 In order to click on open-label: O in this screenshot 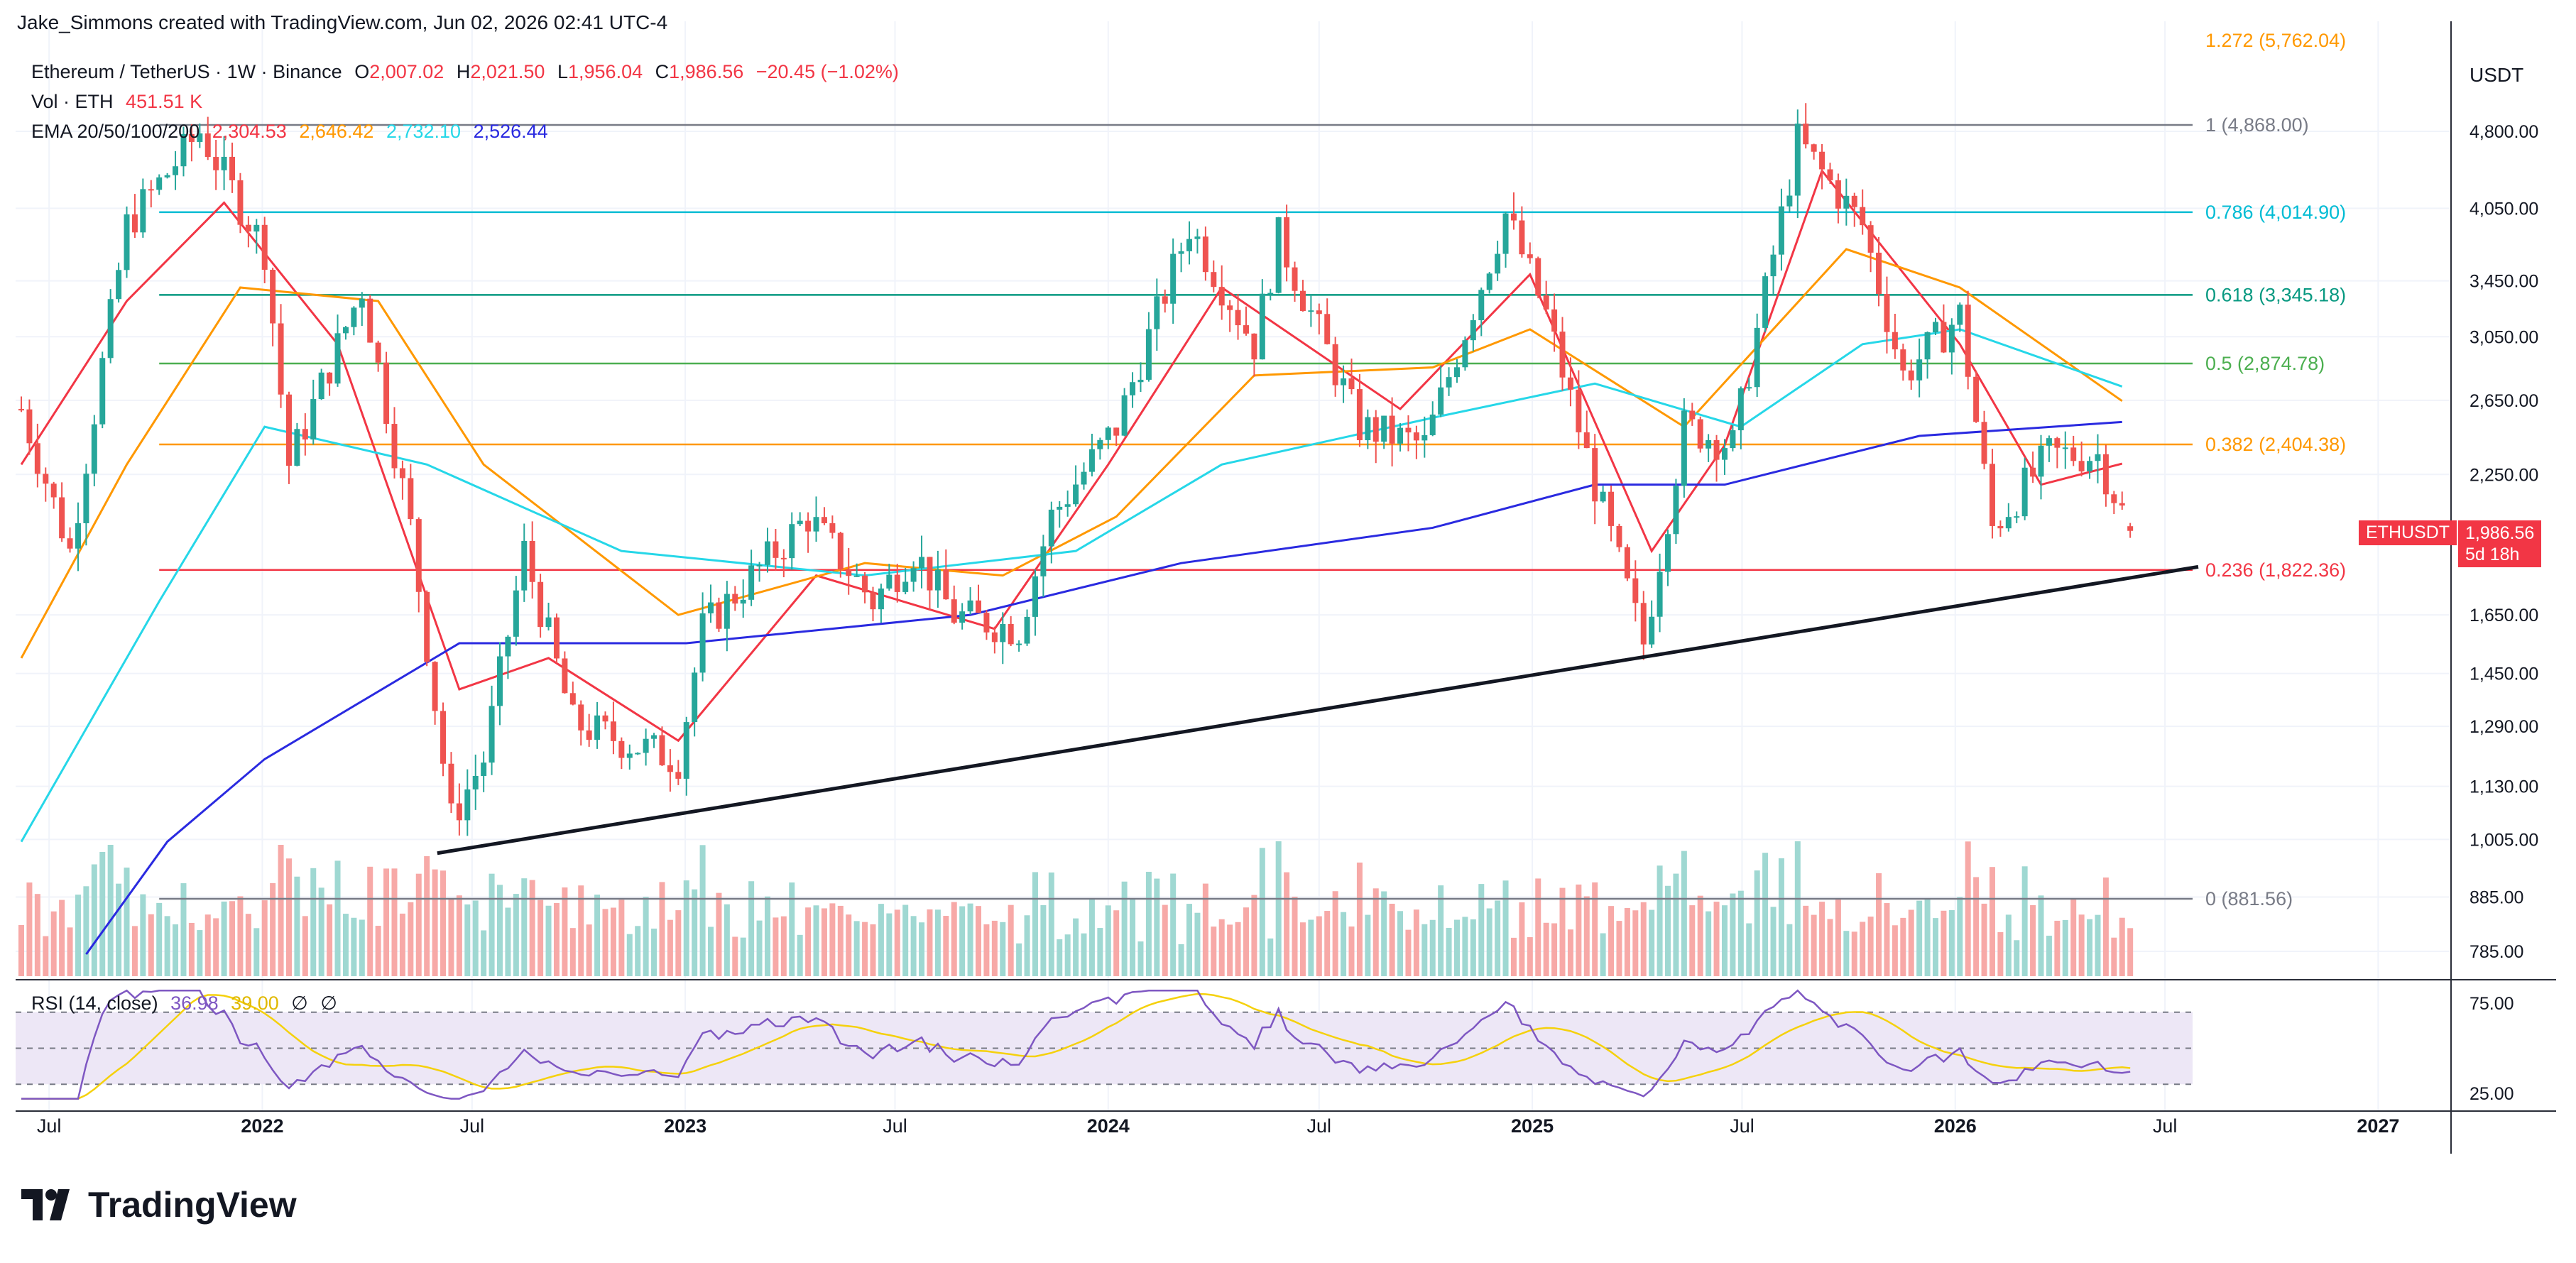, I will do `click(362, 71)`.